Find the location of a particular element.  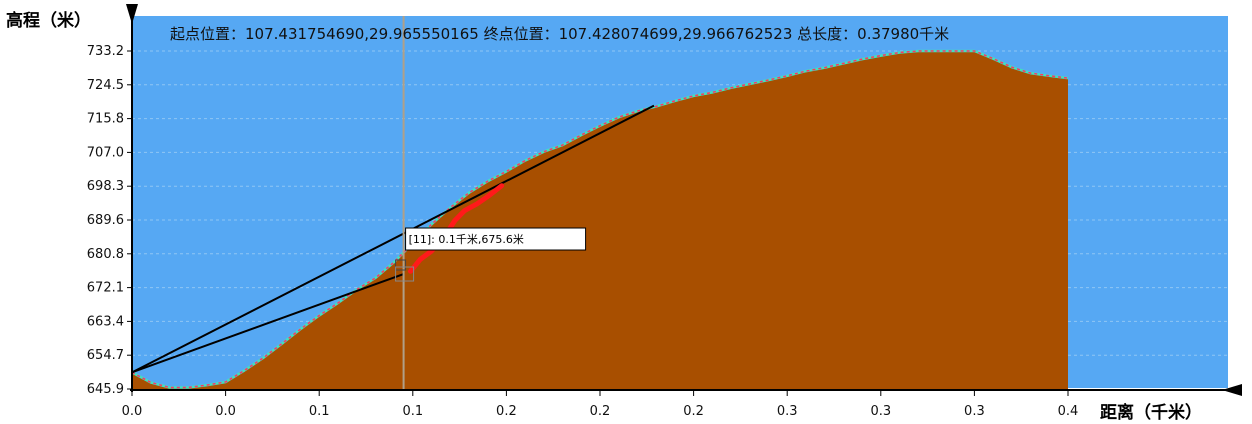

y-tick-label: 715.8 is located at coordinates (105, 119).